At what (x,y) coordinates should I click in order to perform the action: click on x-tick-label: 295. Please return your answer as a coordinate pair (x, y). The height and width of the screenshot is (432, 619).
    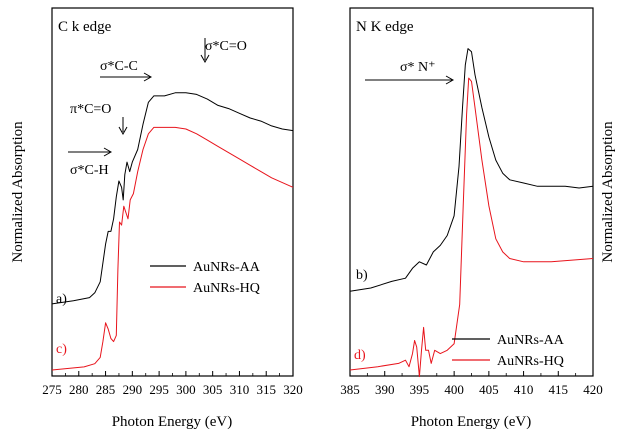
    Looking at the image, I should click on (159, 389).